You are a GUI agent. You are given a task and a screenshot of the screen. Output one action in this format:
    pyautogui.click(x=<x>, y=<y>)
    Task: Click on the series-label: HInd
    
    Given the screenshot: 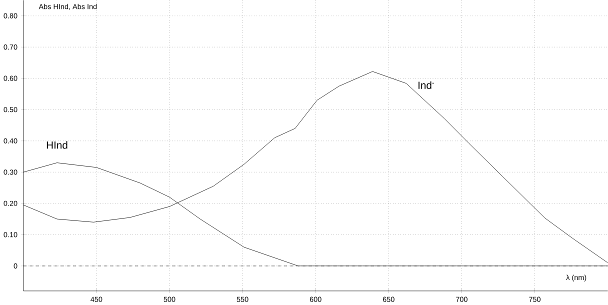 What is the action you would take?
    pyautogui.click(x=57, y=145)
    